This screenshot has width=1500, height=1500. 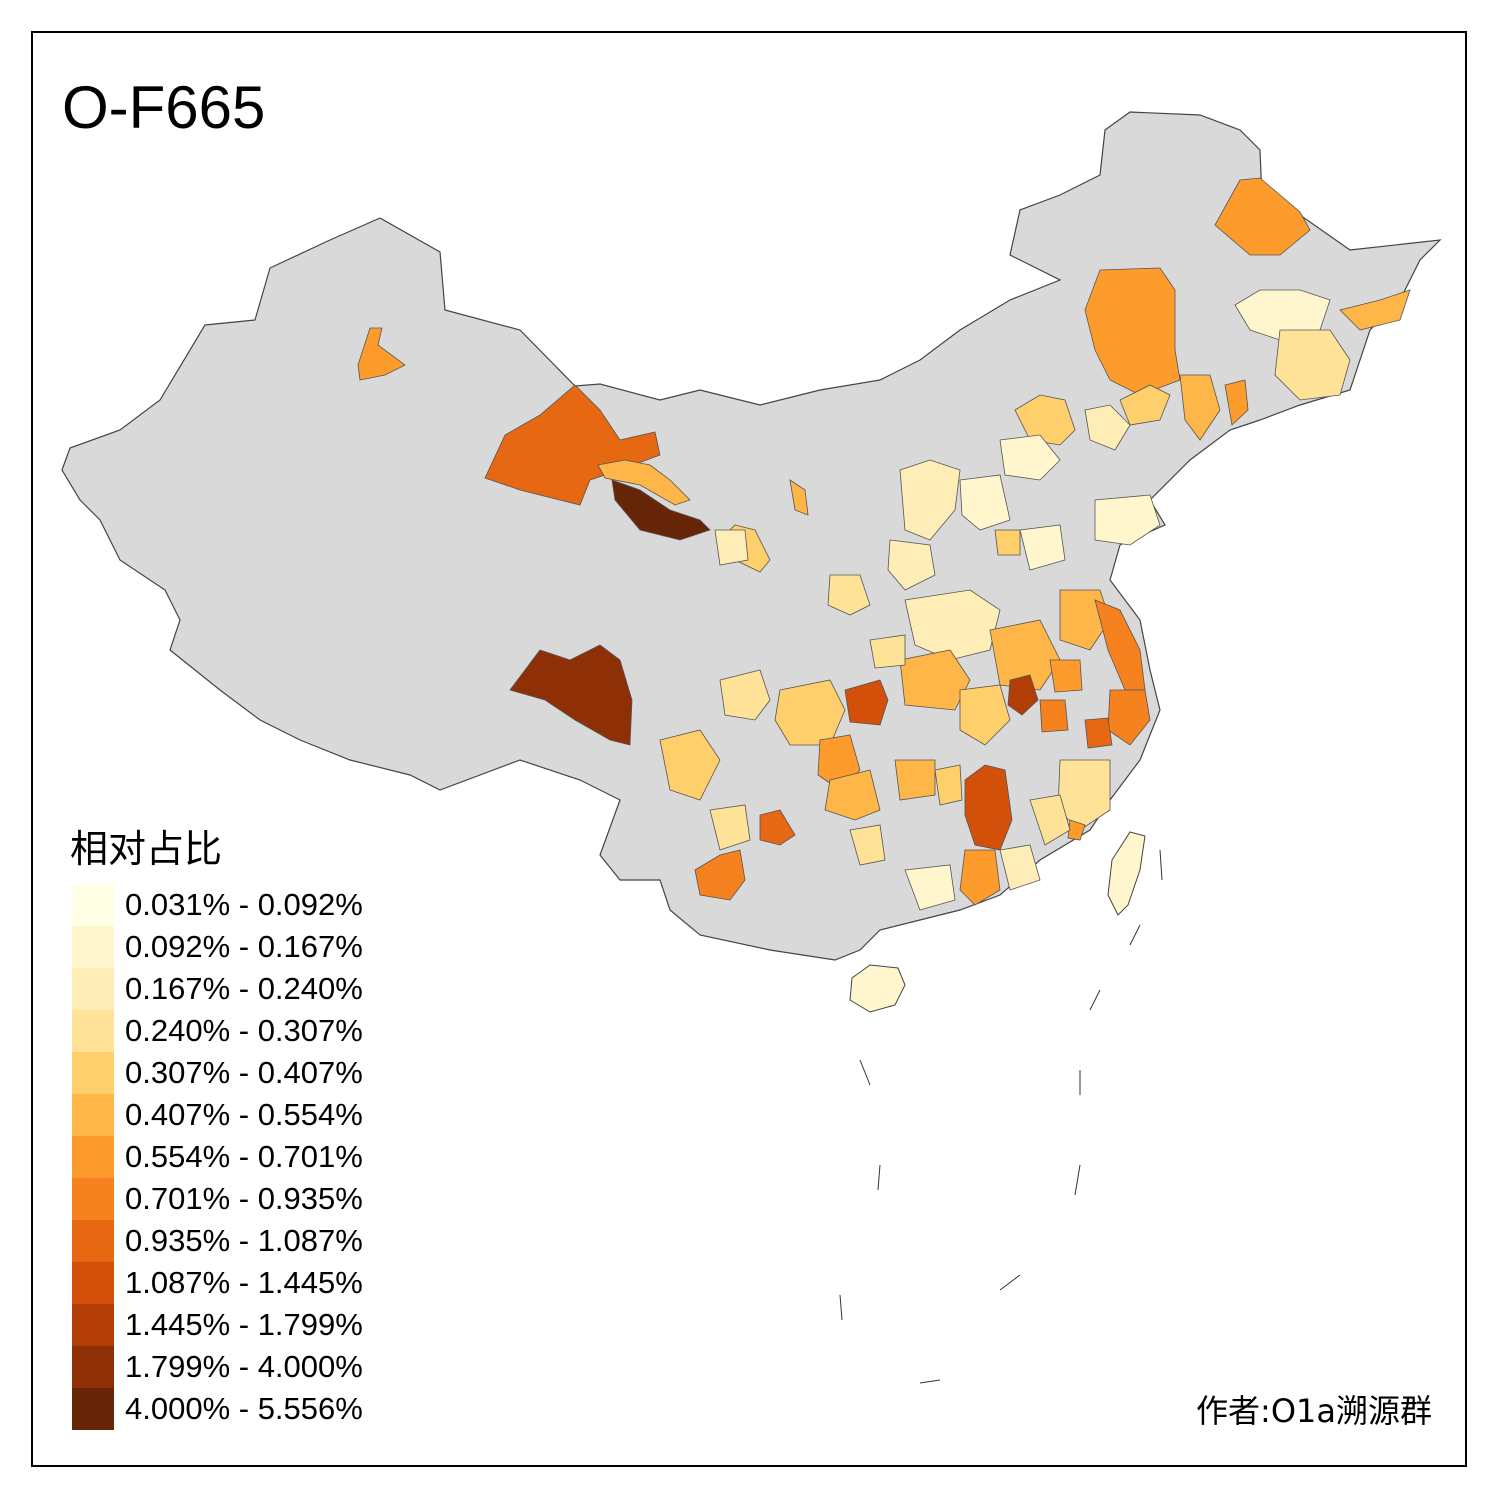 I want to click on legend-color-bar, so click(x=93, y=1157).